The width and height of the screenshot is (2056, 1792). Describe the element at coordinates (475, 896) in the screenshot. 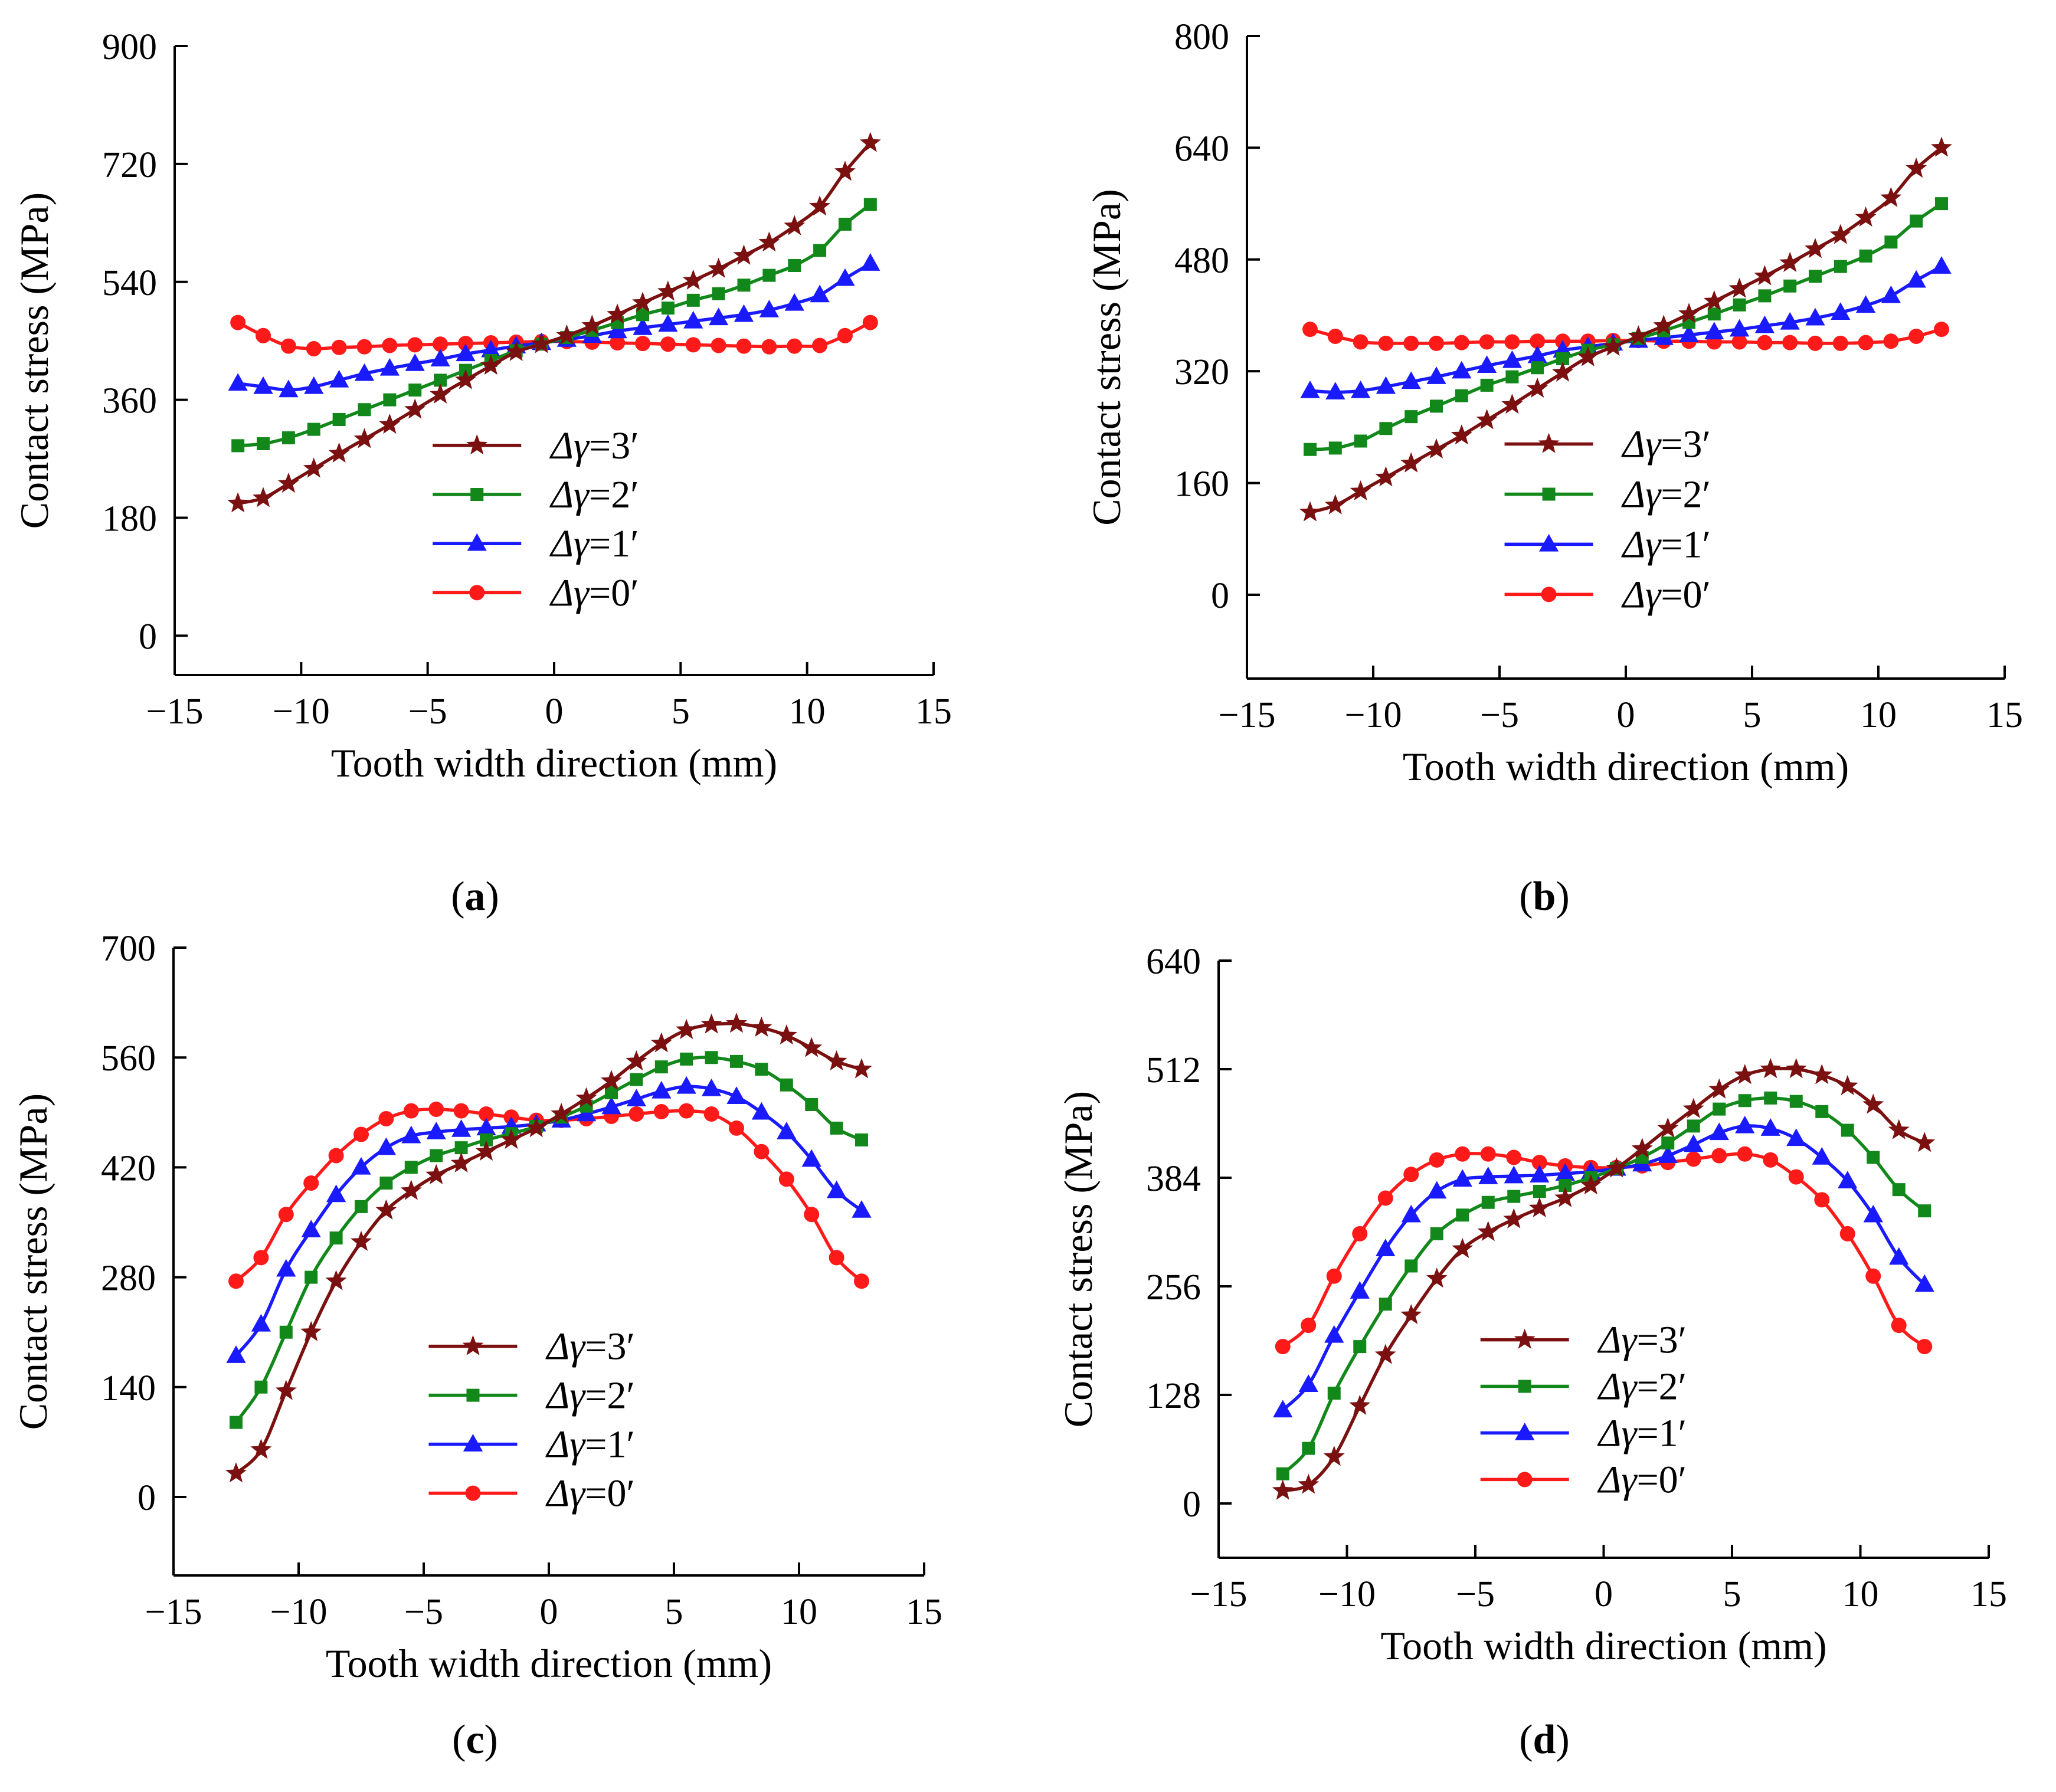

I see `panel-caption: (a)` at that location.